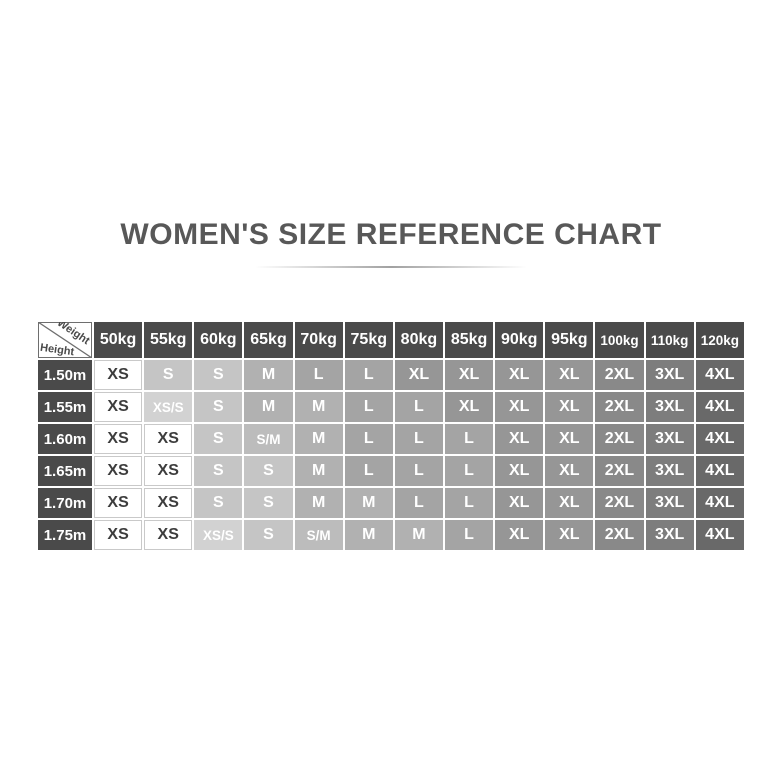 This screenshot has height=782, width=782. I want to click on height-header-cell: 1.75m, so click(65, 535).